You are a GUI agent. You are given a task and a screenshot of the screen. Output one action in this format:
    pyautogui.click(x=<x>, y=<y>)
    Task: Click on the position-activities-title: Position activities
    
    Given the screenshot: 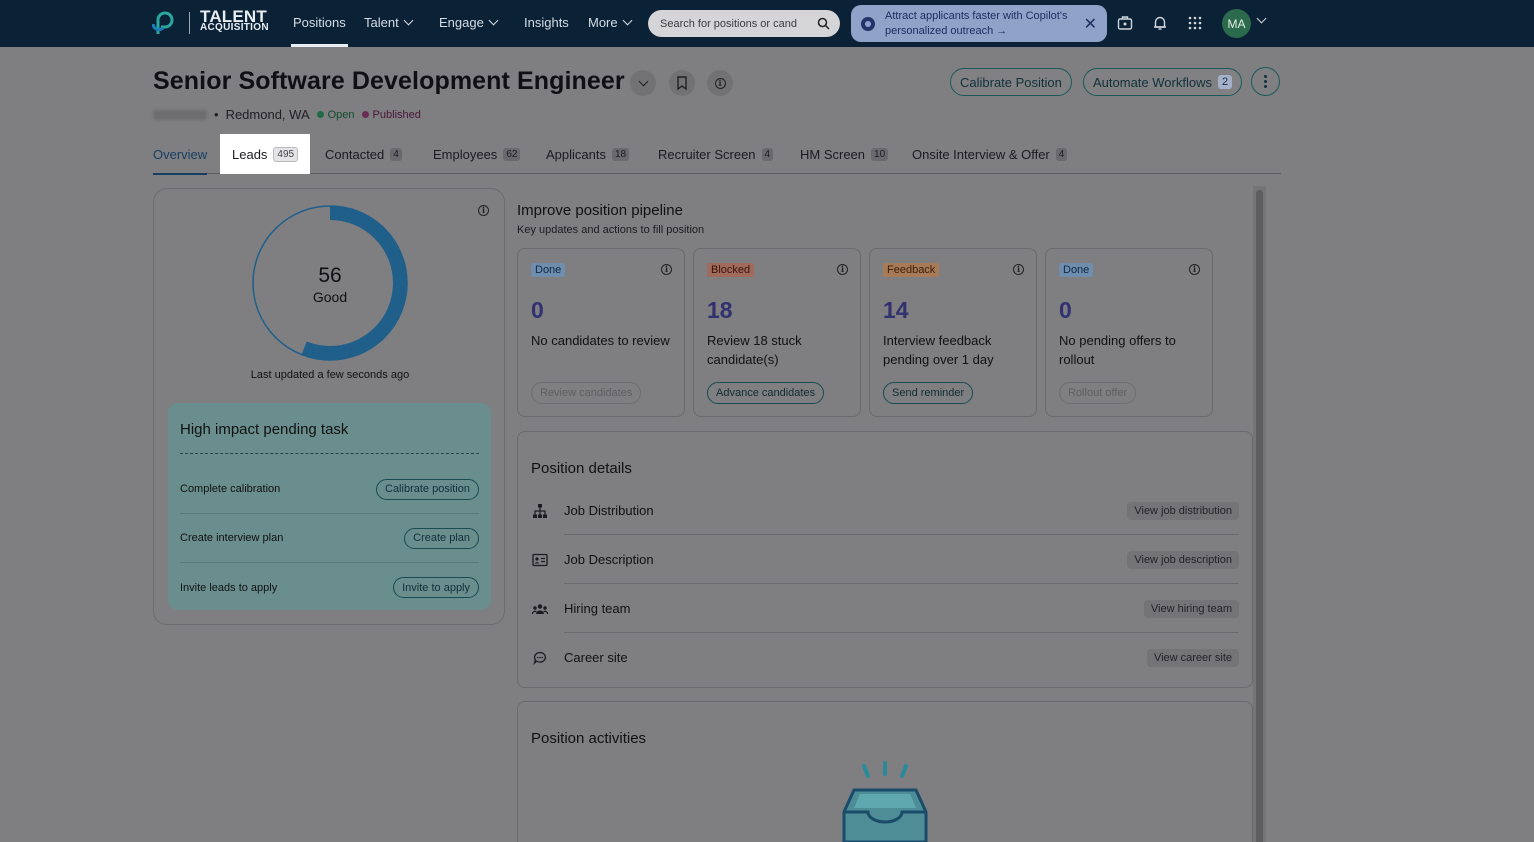 What is the action you would take?
    pyautogui.click(x=589, y=738)
    